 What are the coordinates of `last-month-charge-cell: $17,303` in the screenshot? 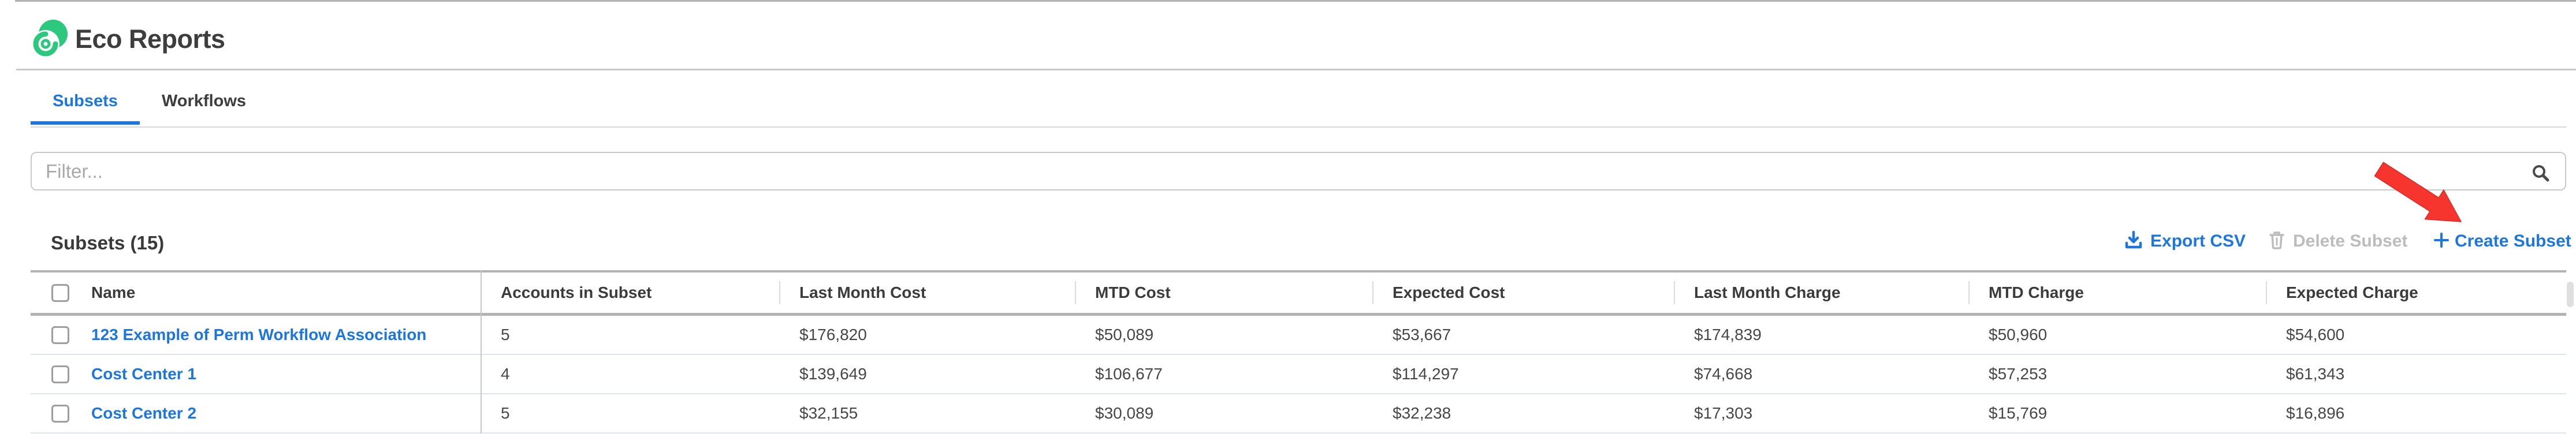 It's located at (1724, 413).